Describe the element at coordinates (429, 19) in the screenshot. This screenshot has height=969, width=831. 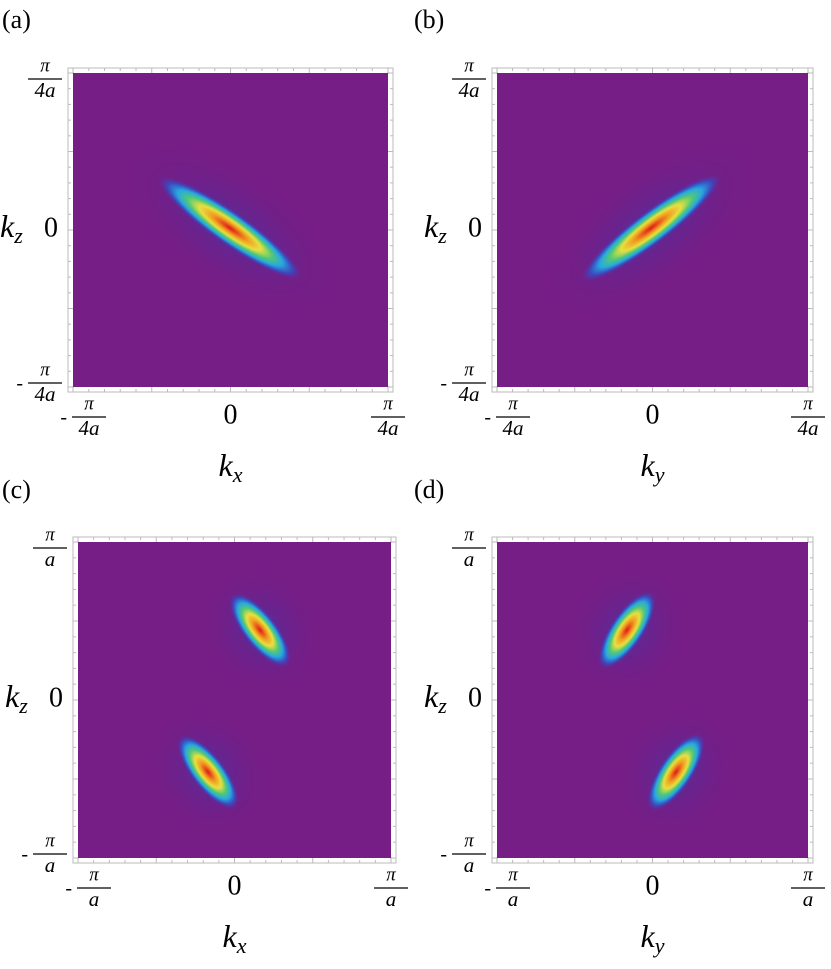
I see `panel-letter: (b)` at that location.